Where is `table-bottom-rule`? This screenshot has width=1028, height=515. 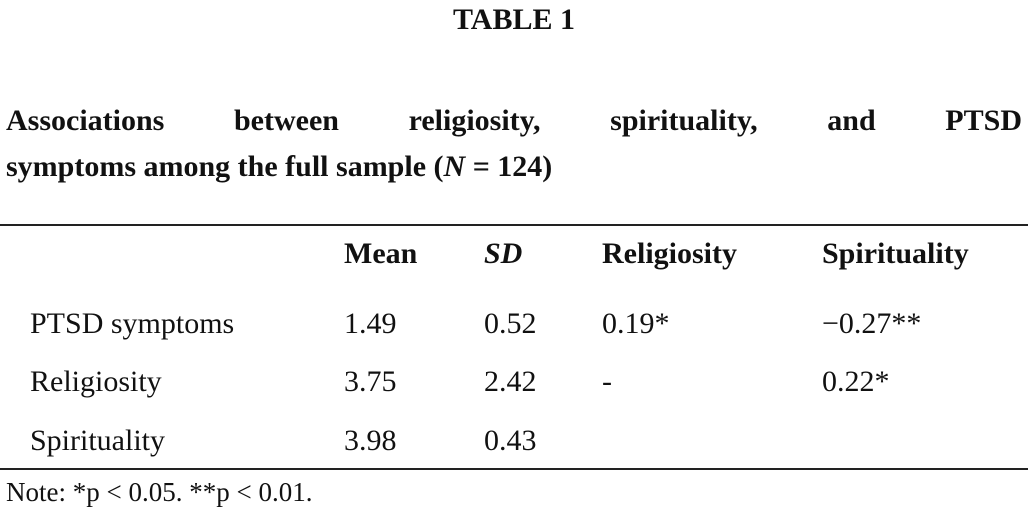
table-bottom-rule is located at coordinates (514, 469).